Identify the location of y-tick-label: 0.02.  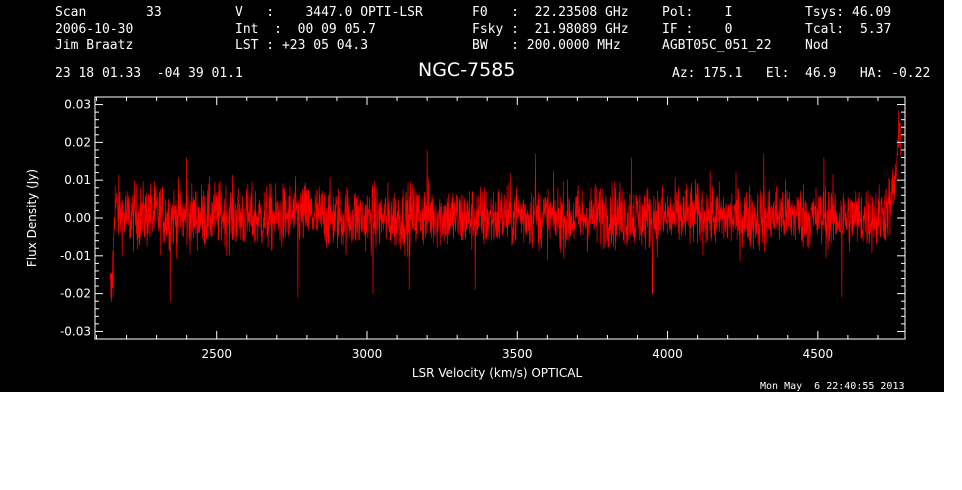
(77, 142).